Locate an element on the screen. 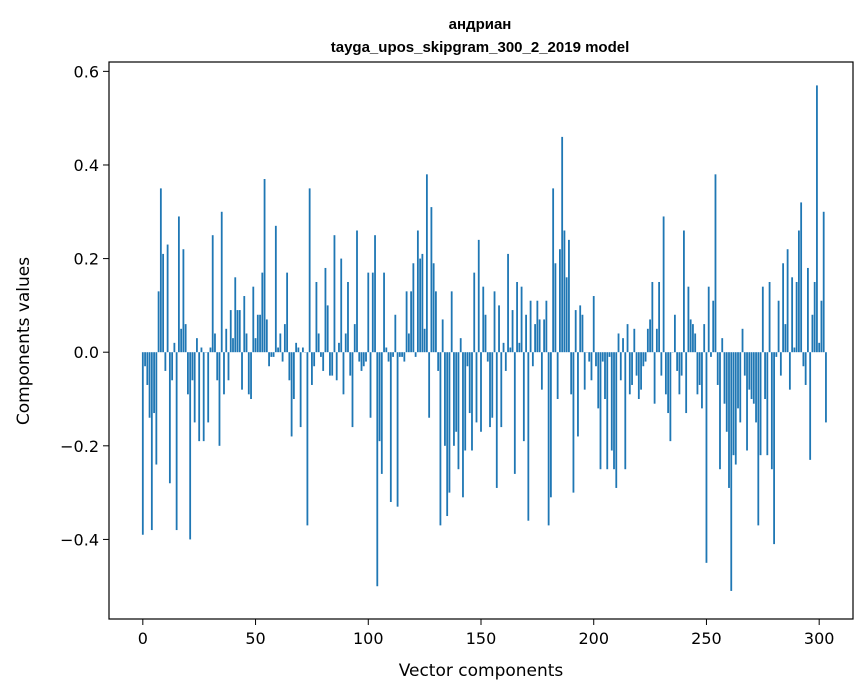 The image size is (867, 696). x-tick-label-1: 50 is located at coordinates (255, 638).